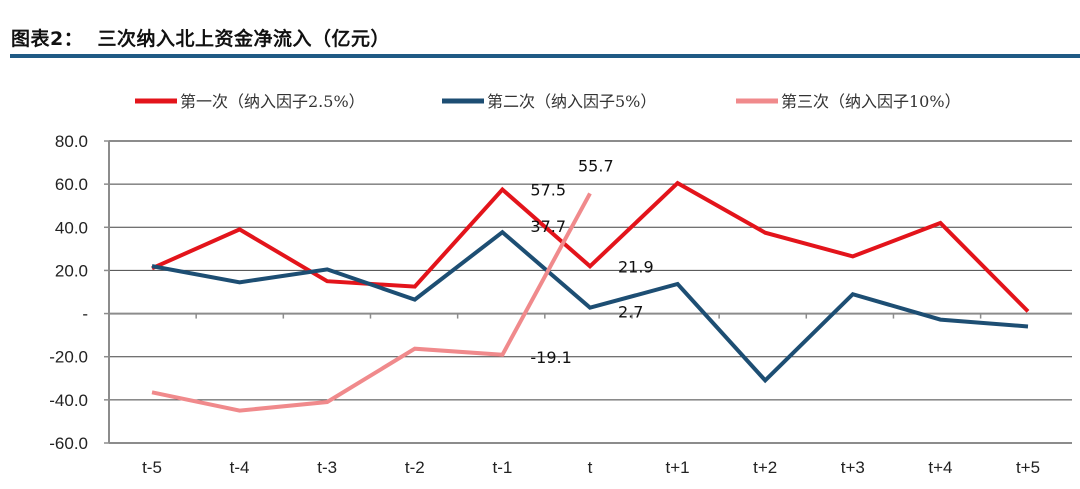 This screenshot has width=1080, height=489. I want to click on legend-label-1: 第一次（纳入因子2.5%）, so click(272, 101).